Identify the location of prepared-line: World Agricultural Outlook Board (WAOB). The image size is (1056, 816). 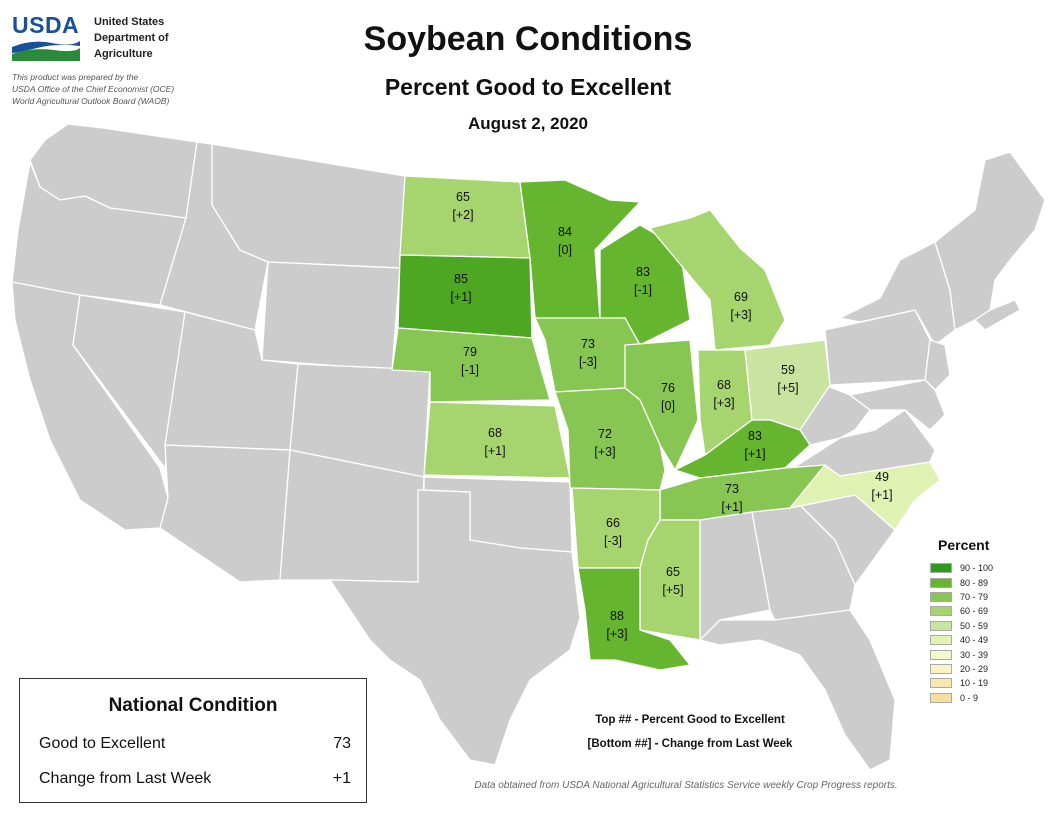
(91, 101).